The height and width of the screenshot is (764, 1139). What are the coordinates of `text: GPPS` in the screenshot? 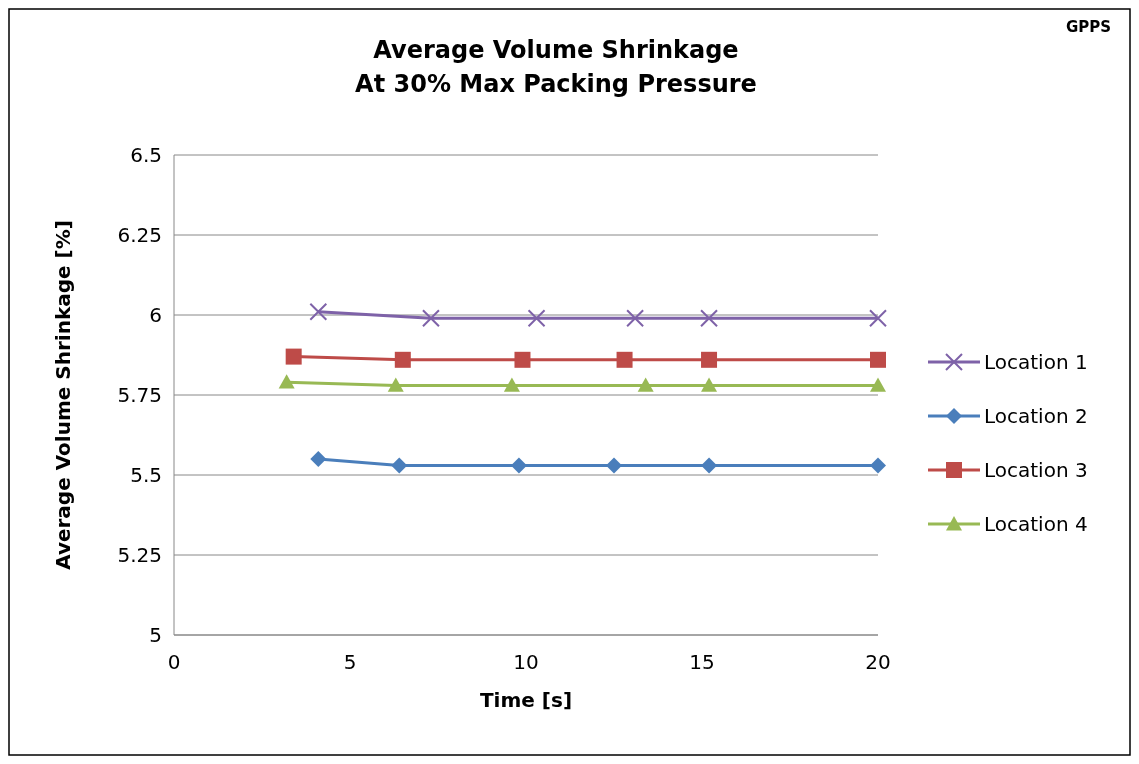 It's located at (1088, 27).